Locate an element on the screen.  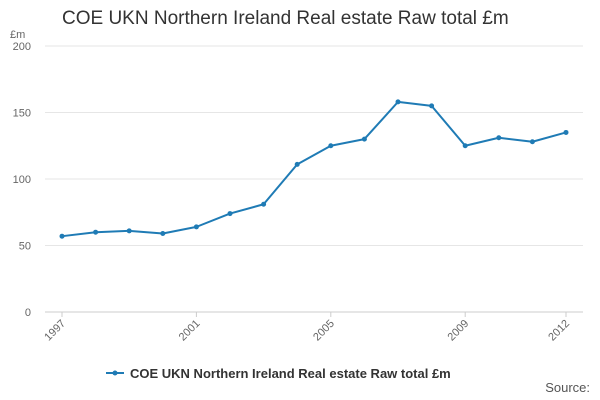
y-tick-label: 0 is located at coordinates (28, 313).